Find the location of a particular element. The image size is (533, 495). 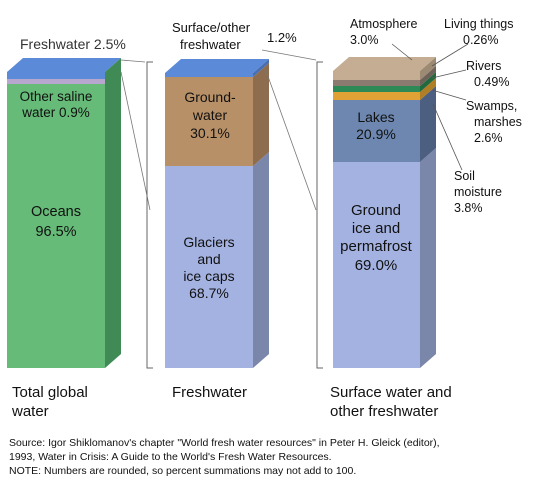

label-glaciers-4: 68.7% is located at coordinates (209, 293).